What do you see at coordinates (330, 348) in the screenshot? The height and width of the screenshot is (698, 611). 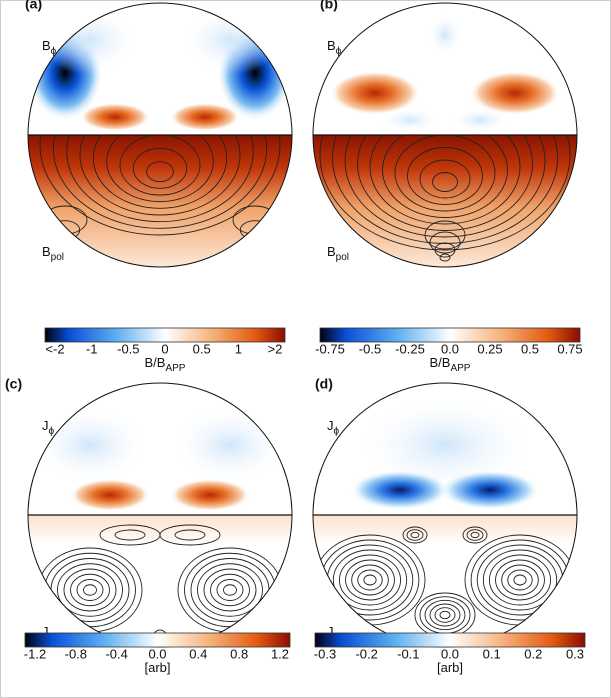 I see `colorbar-tick-label: -0.75` at bounding box center [330, 348].